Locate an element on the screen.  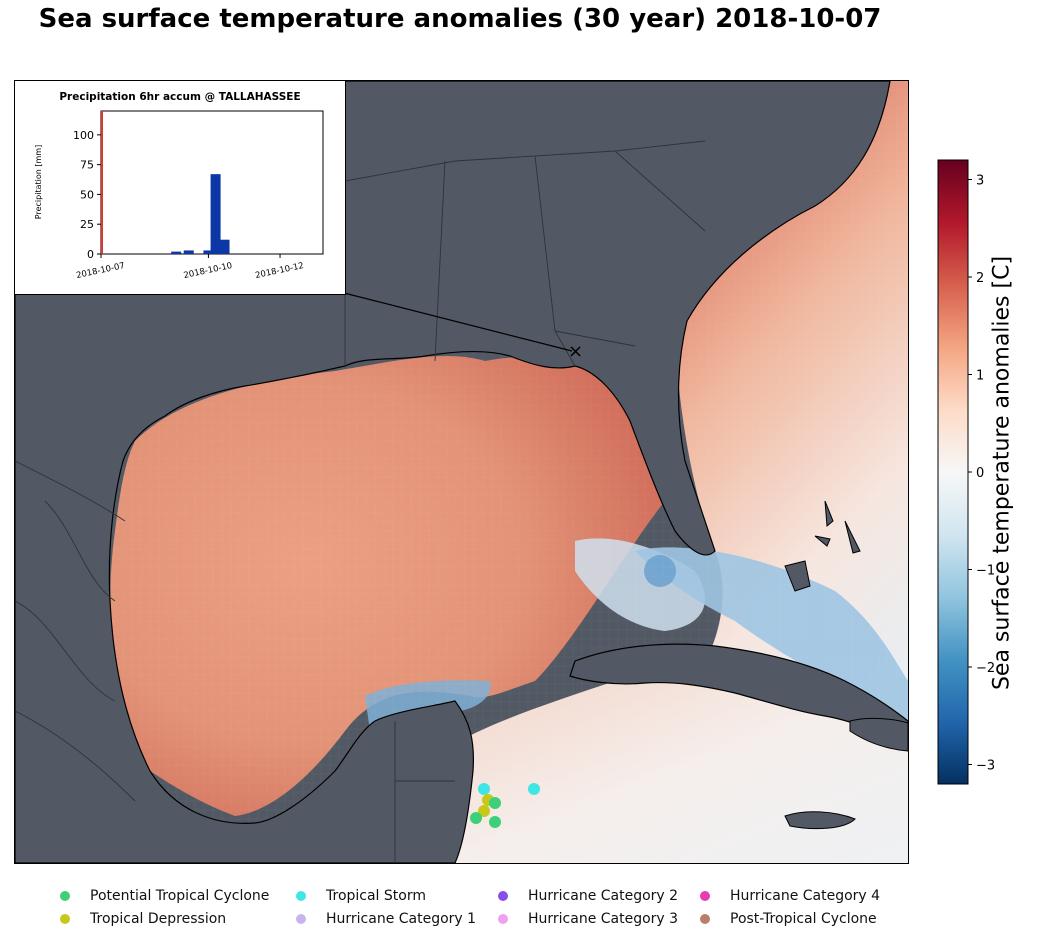
colorbar: 3 2 1 0 −1 −2 −3 is located at coordinates (988, 473).